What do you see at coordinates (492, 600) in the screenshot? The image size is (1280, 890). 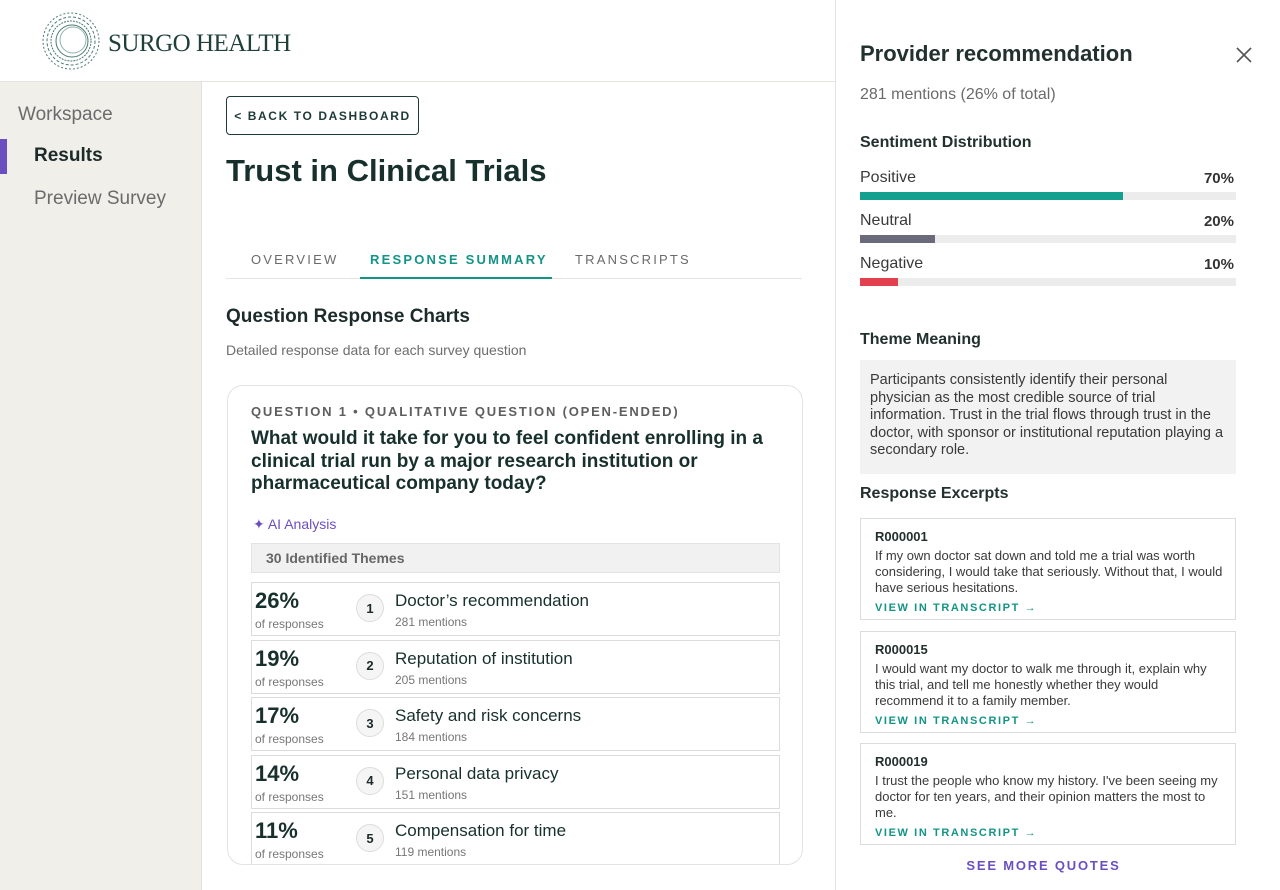 I see `theme-name: Doctor’s recommendation` at bounding box center [492, 600].